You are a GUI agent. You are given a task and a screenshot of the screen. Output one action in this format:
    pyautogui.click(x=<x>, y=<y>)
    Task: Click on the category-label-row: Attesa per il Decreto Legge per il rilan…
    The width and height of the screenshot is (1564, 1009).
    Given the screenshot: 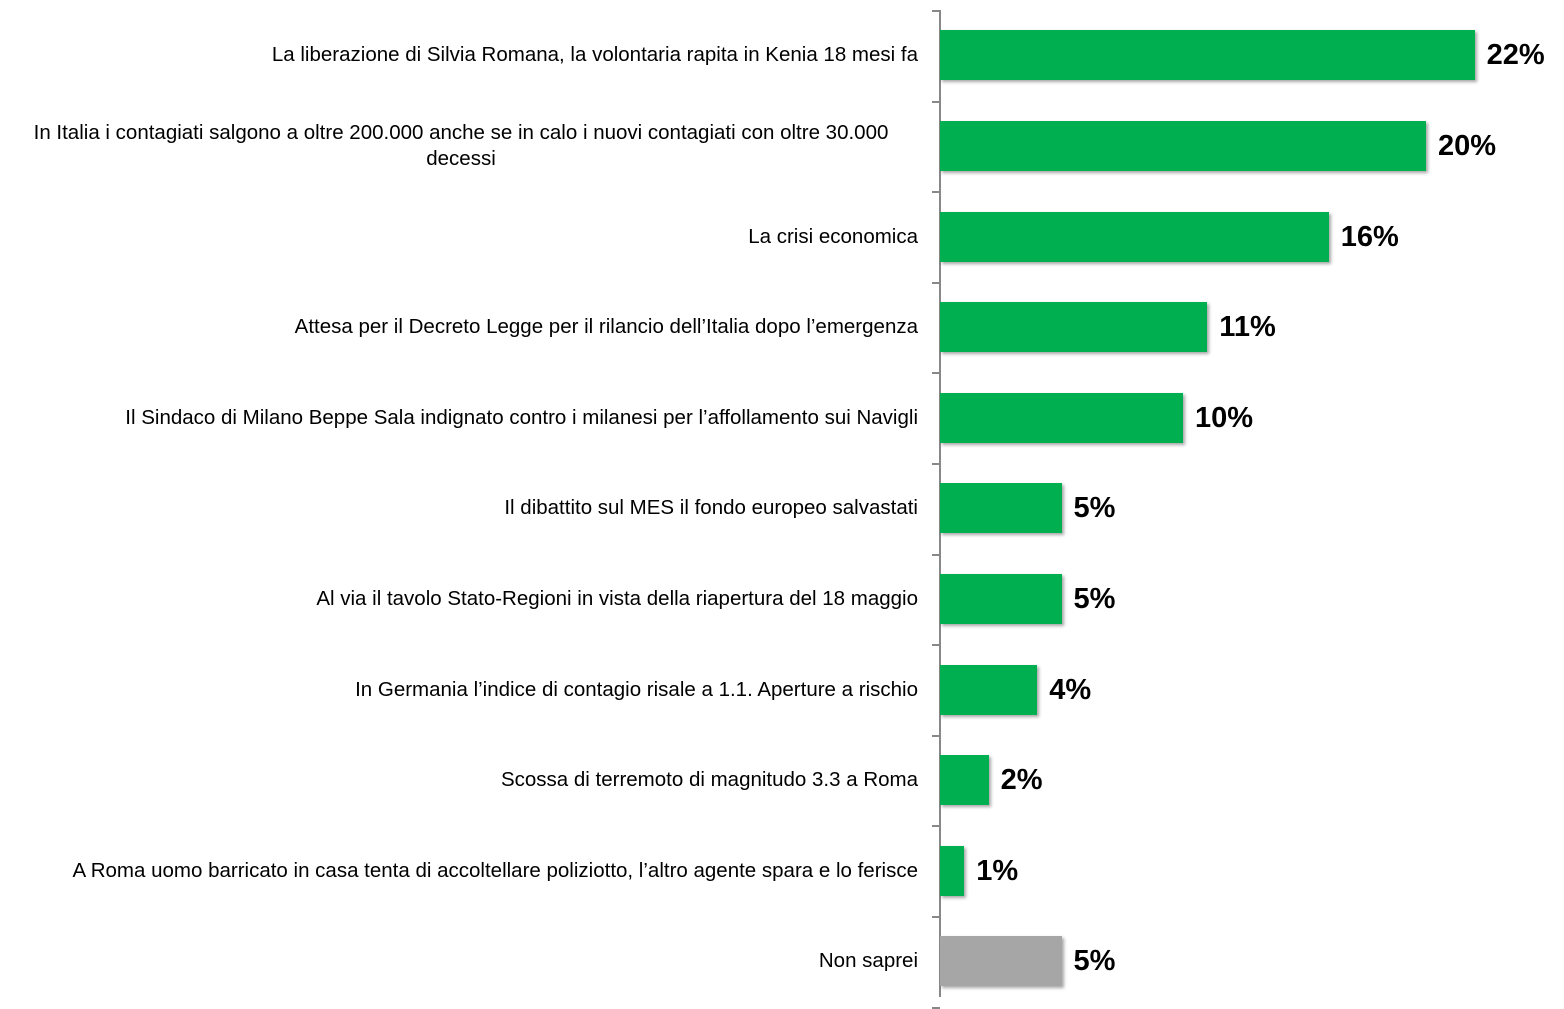 What is the action you would take?
    pyautogui.click(x=461, y=327)
    